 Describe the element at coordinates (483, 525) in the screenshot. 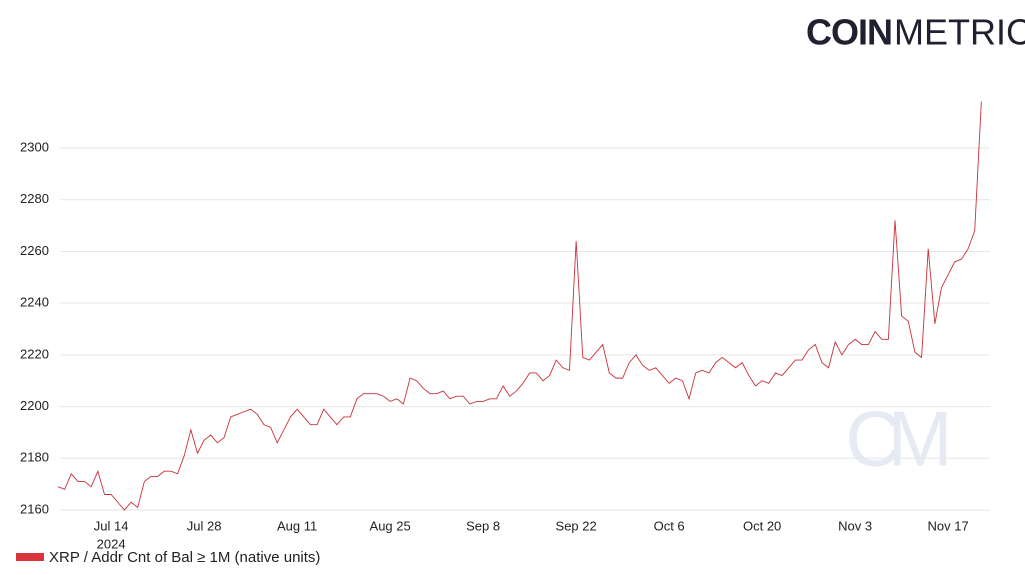

I see `x-tick-label: Sep 8` at that location.